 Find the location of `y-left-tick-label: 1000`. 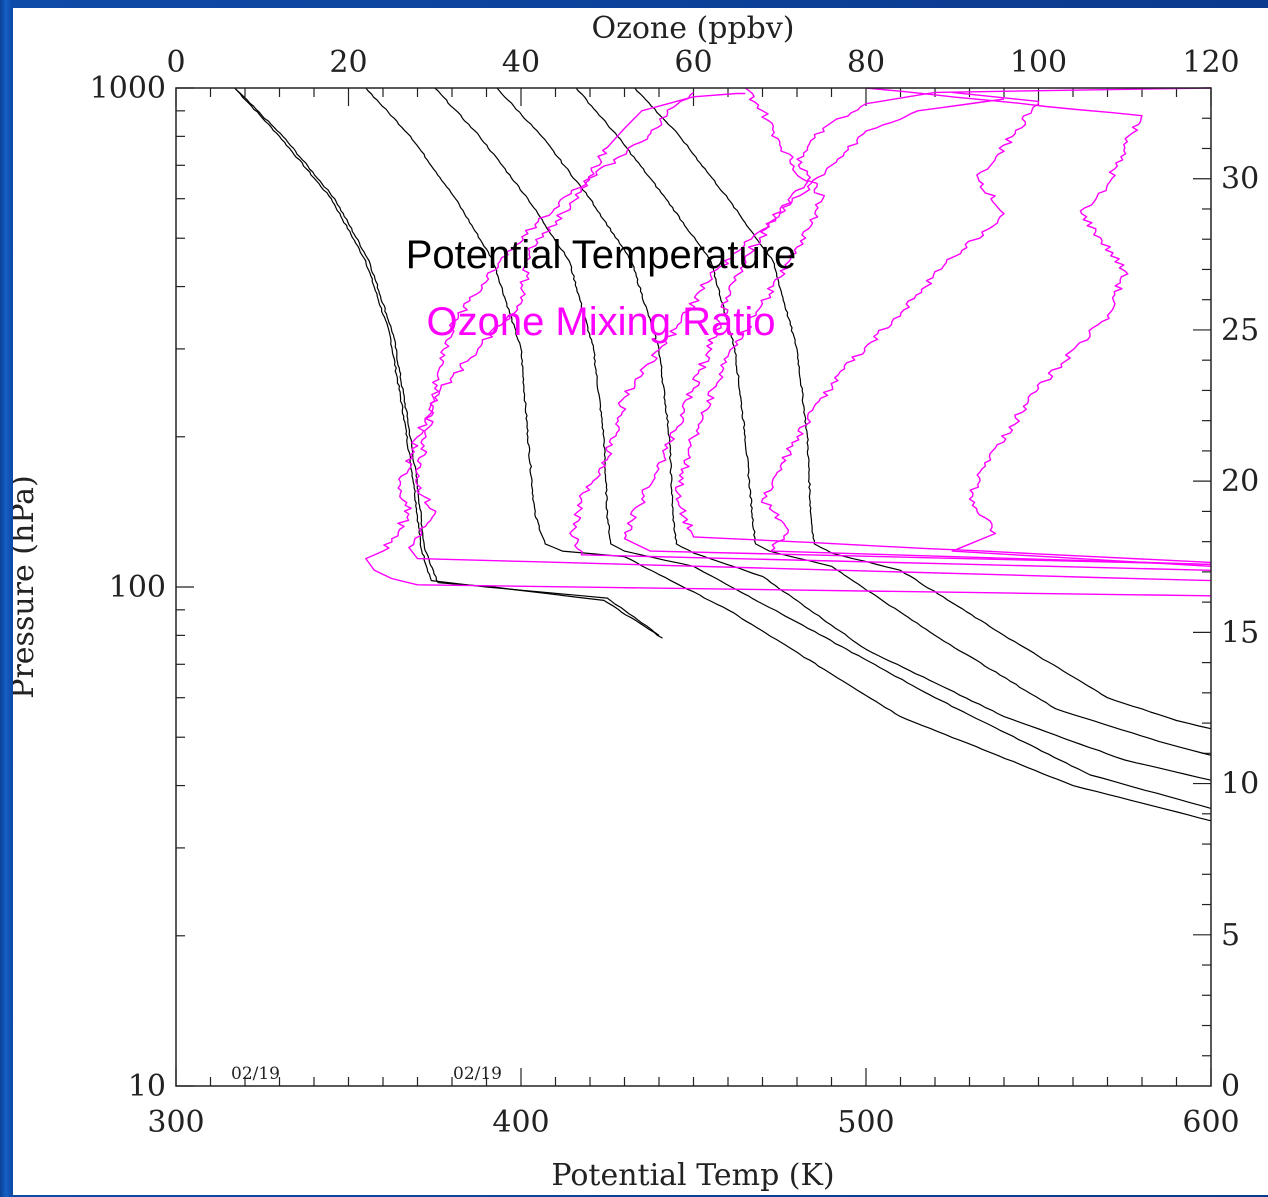

y-left-tick-label: 1000 is located at coordinates (128, 88).